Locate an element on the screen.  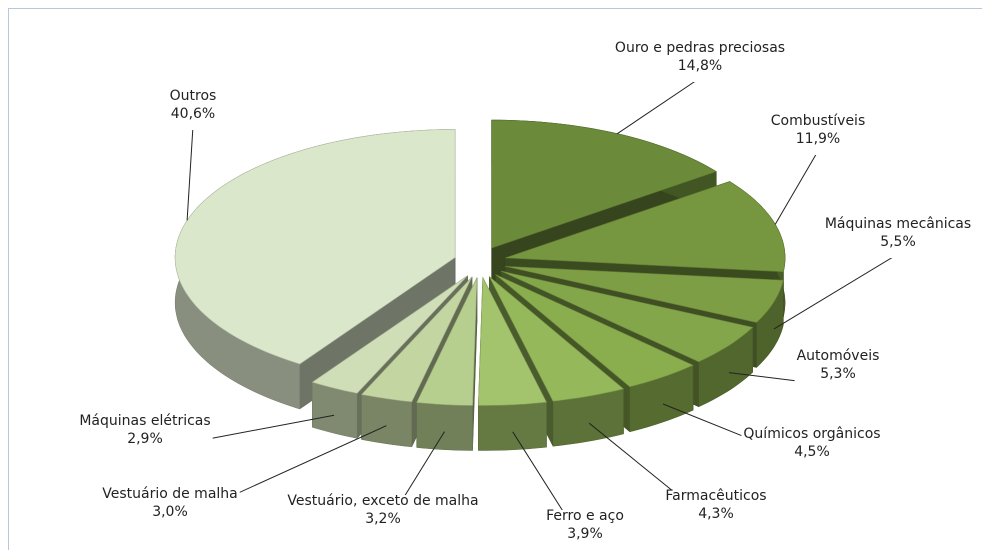
category-label: Máquinas mecânicas is located at coordinates (898, 224).